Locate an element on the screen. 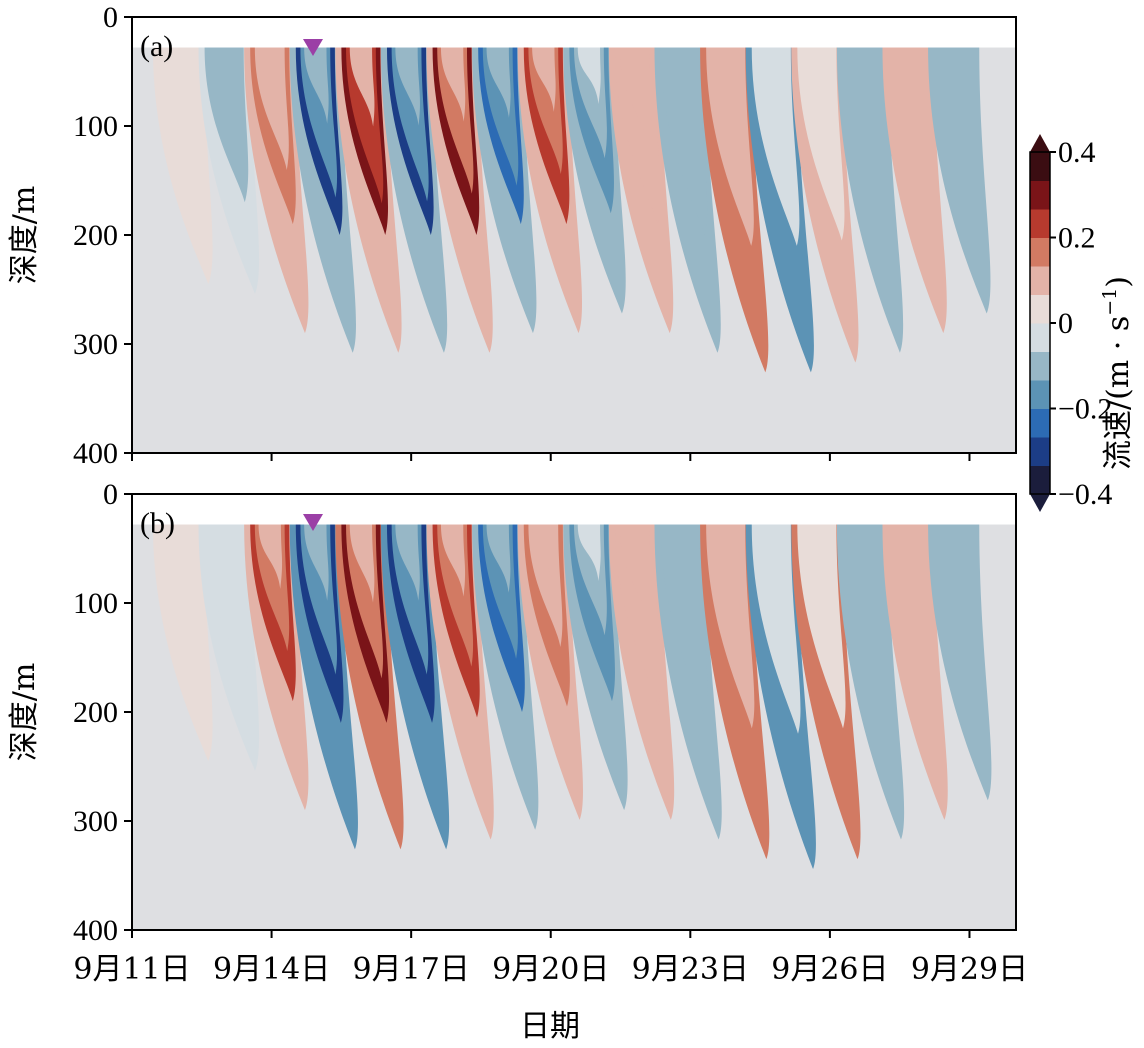 The height and width of the screenshot is (1048, 1144). colorbar-tick-label: 0.4 is located at coordinates (1077, 152).